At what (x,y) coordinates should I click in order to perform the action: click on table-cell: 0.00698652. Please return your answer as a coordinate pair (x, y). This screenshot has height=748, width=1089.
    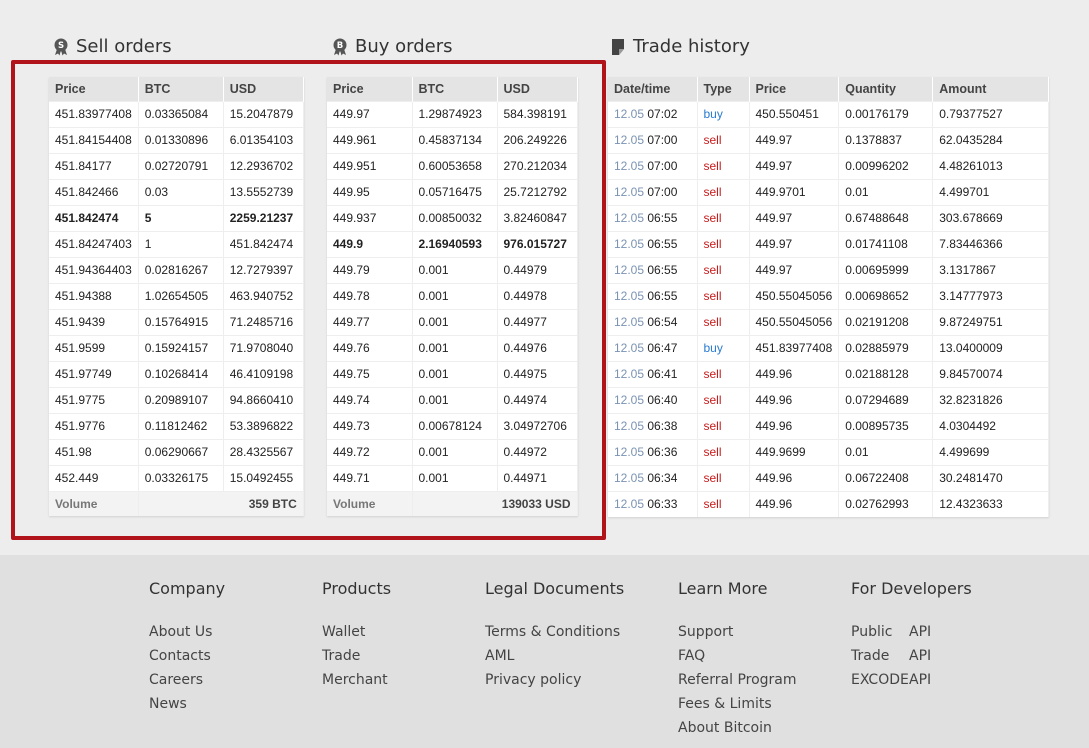
    Looking at the image, I should click on (886, 295).